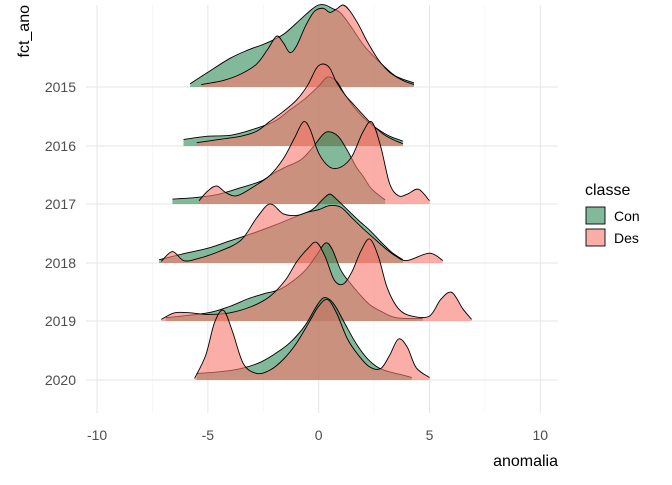 This screenshot has width=672, height=485. I want to click on ridge-area-des-2016, so click(299, 105).